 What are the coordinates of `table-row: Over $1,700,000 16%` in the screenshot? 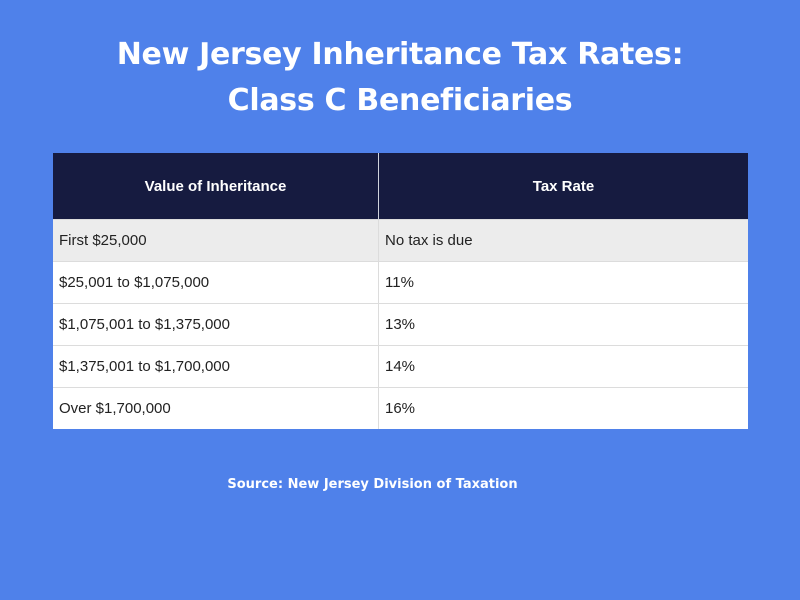 It's located at (400, 408).